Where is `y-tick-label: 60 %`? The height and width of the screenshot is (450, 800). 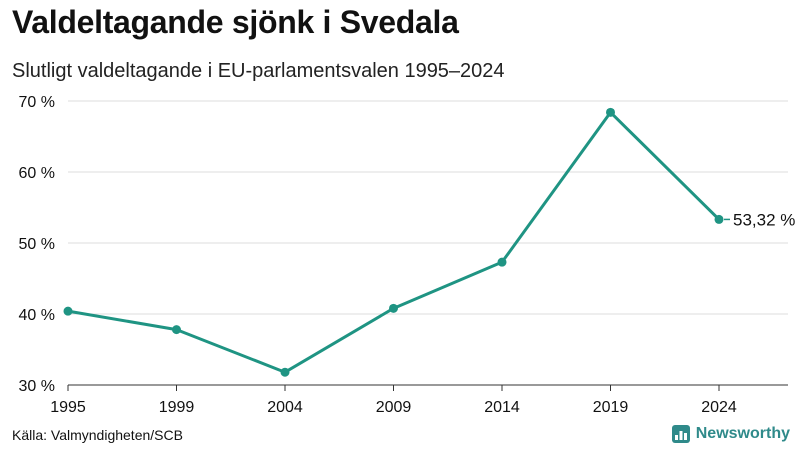 y-tick-label: 60 % is located at coordinates (37, 173).